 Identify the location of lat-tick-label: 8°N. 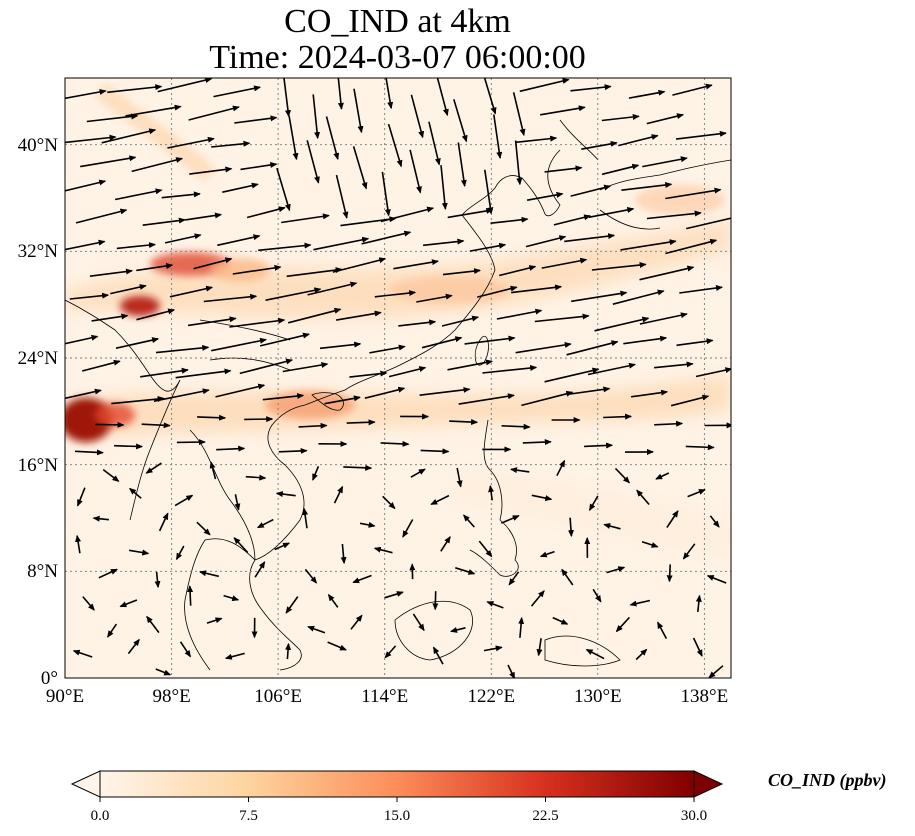
(42, 571).